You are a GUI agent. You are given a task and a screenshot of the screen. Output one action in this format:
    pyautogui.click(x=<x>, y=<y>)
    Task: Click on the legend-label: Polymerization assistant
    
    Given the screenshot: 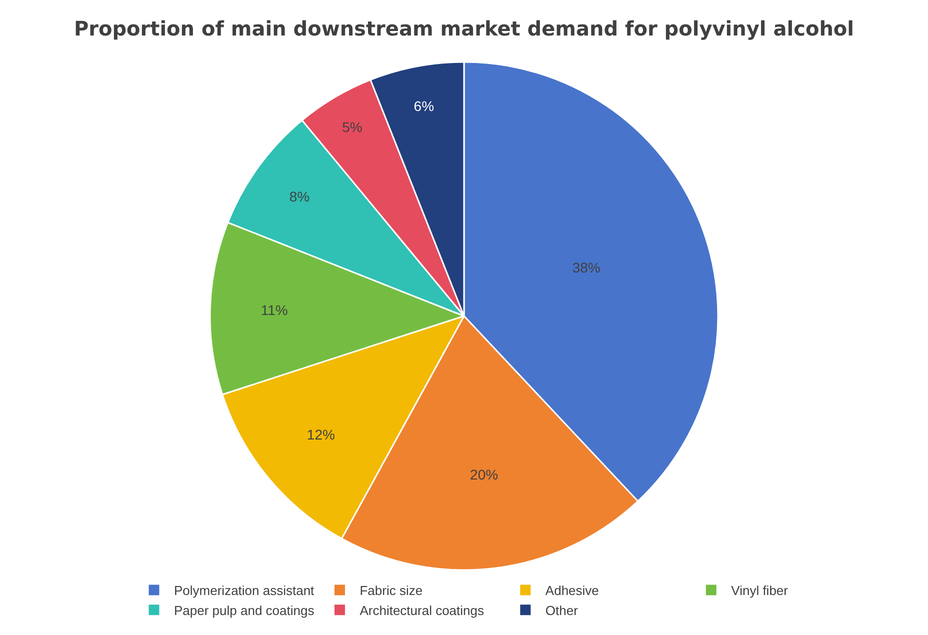 What is the action you would take?
    pyautogui.click(x=244, y=590)
    